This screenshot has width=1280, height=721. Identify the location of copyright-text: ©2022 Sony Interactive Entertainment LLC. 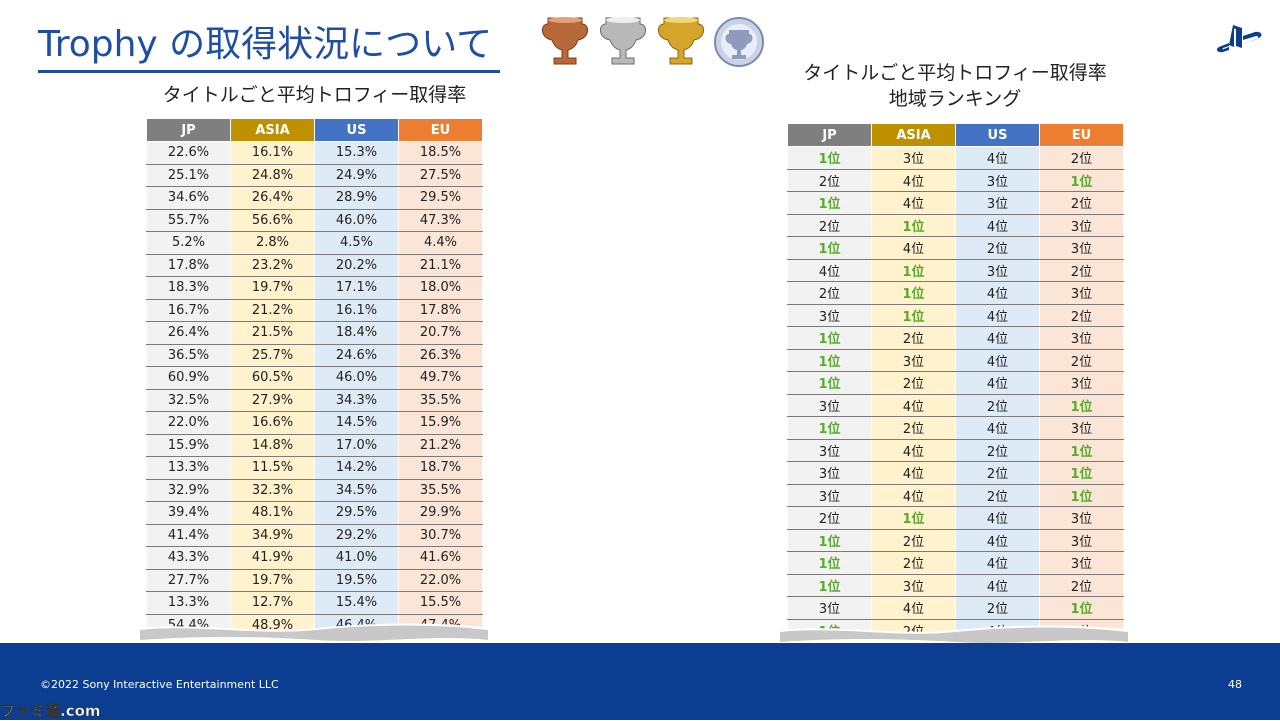
(159, 684).